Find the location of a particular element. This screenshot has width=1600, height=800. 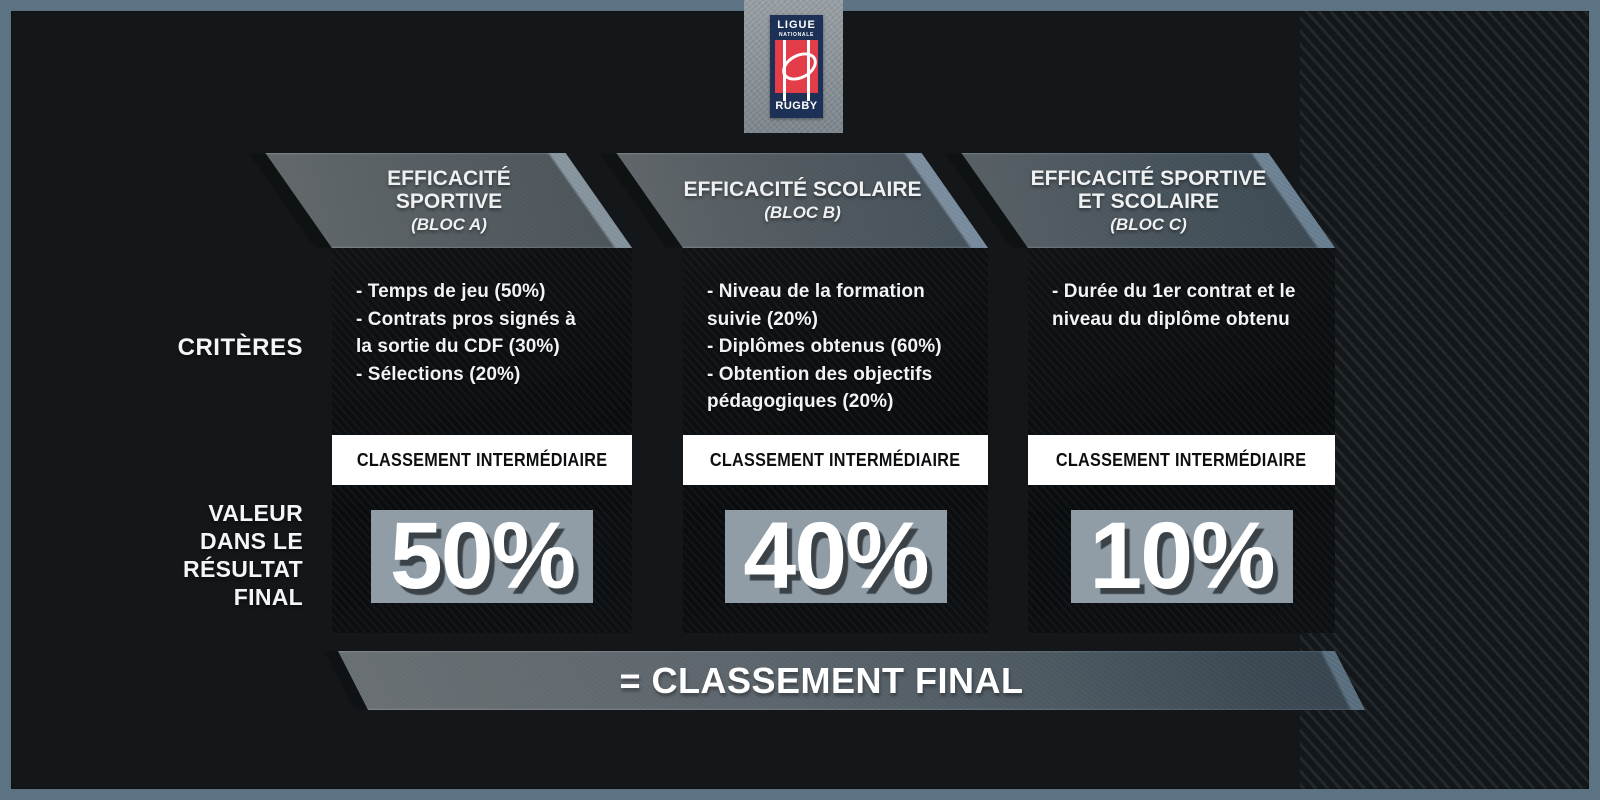

intermediate-ranking-band-bloc-a: CLASSEMENT INTERMÉDIAIRE is located at coordinates (482, 460).